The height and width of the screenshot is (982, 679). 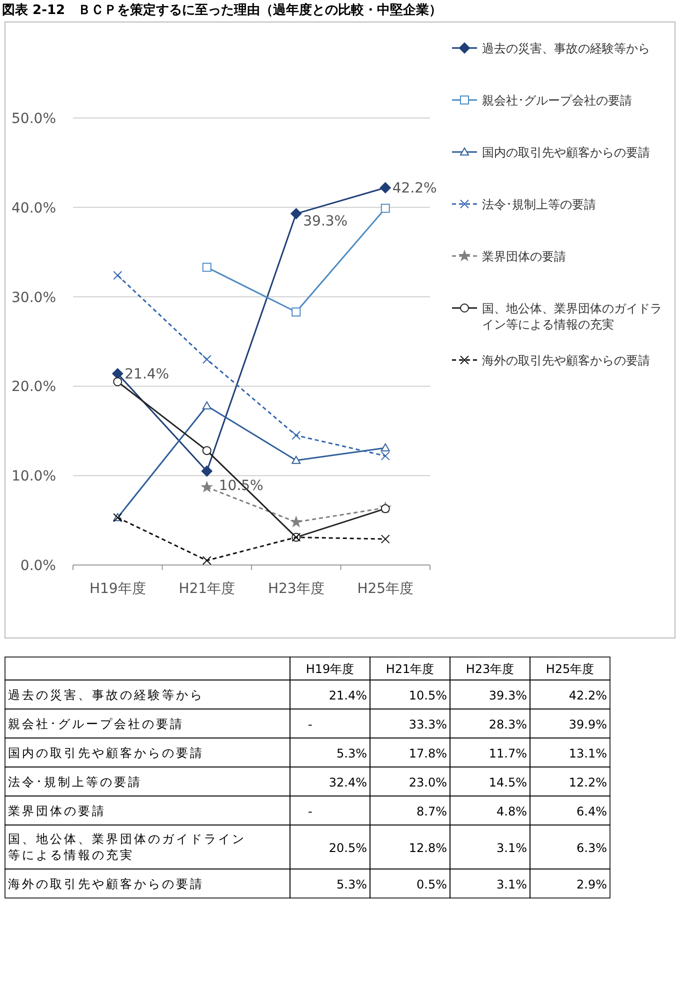 I want to click on annotation: 39.3%, so click(x=325, y=222).